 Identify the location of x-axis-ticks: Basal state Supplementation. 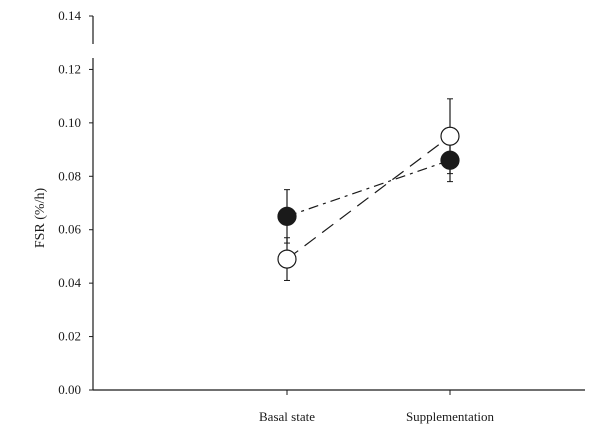
(377, 407).